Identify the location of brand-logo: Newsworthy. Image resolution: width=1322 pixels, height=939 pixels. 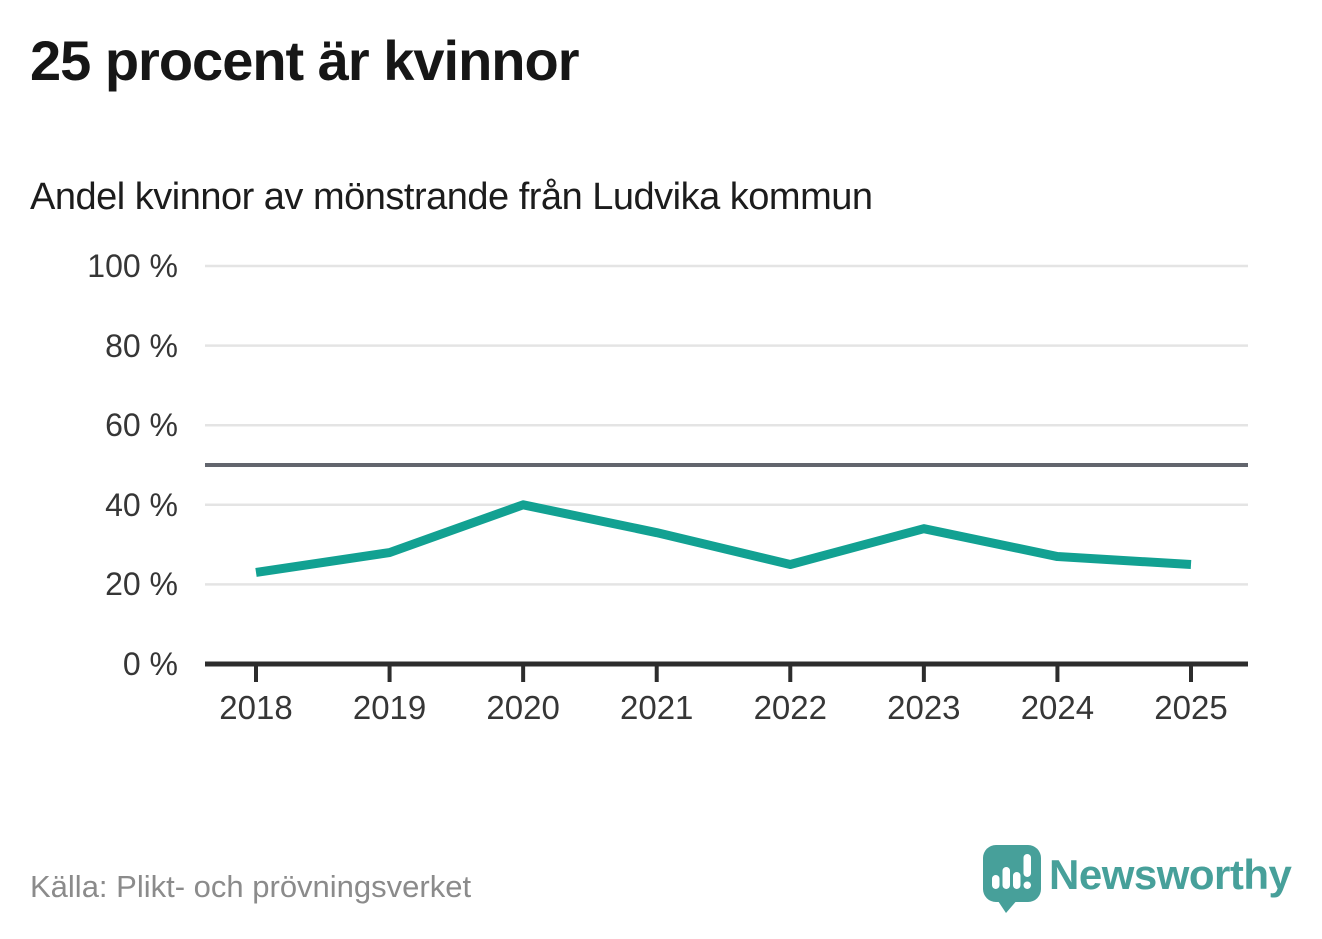
(1137, 879).